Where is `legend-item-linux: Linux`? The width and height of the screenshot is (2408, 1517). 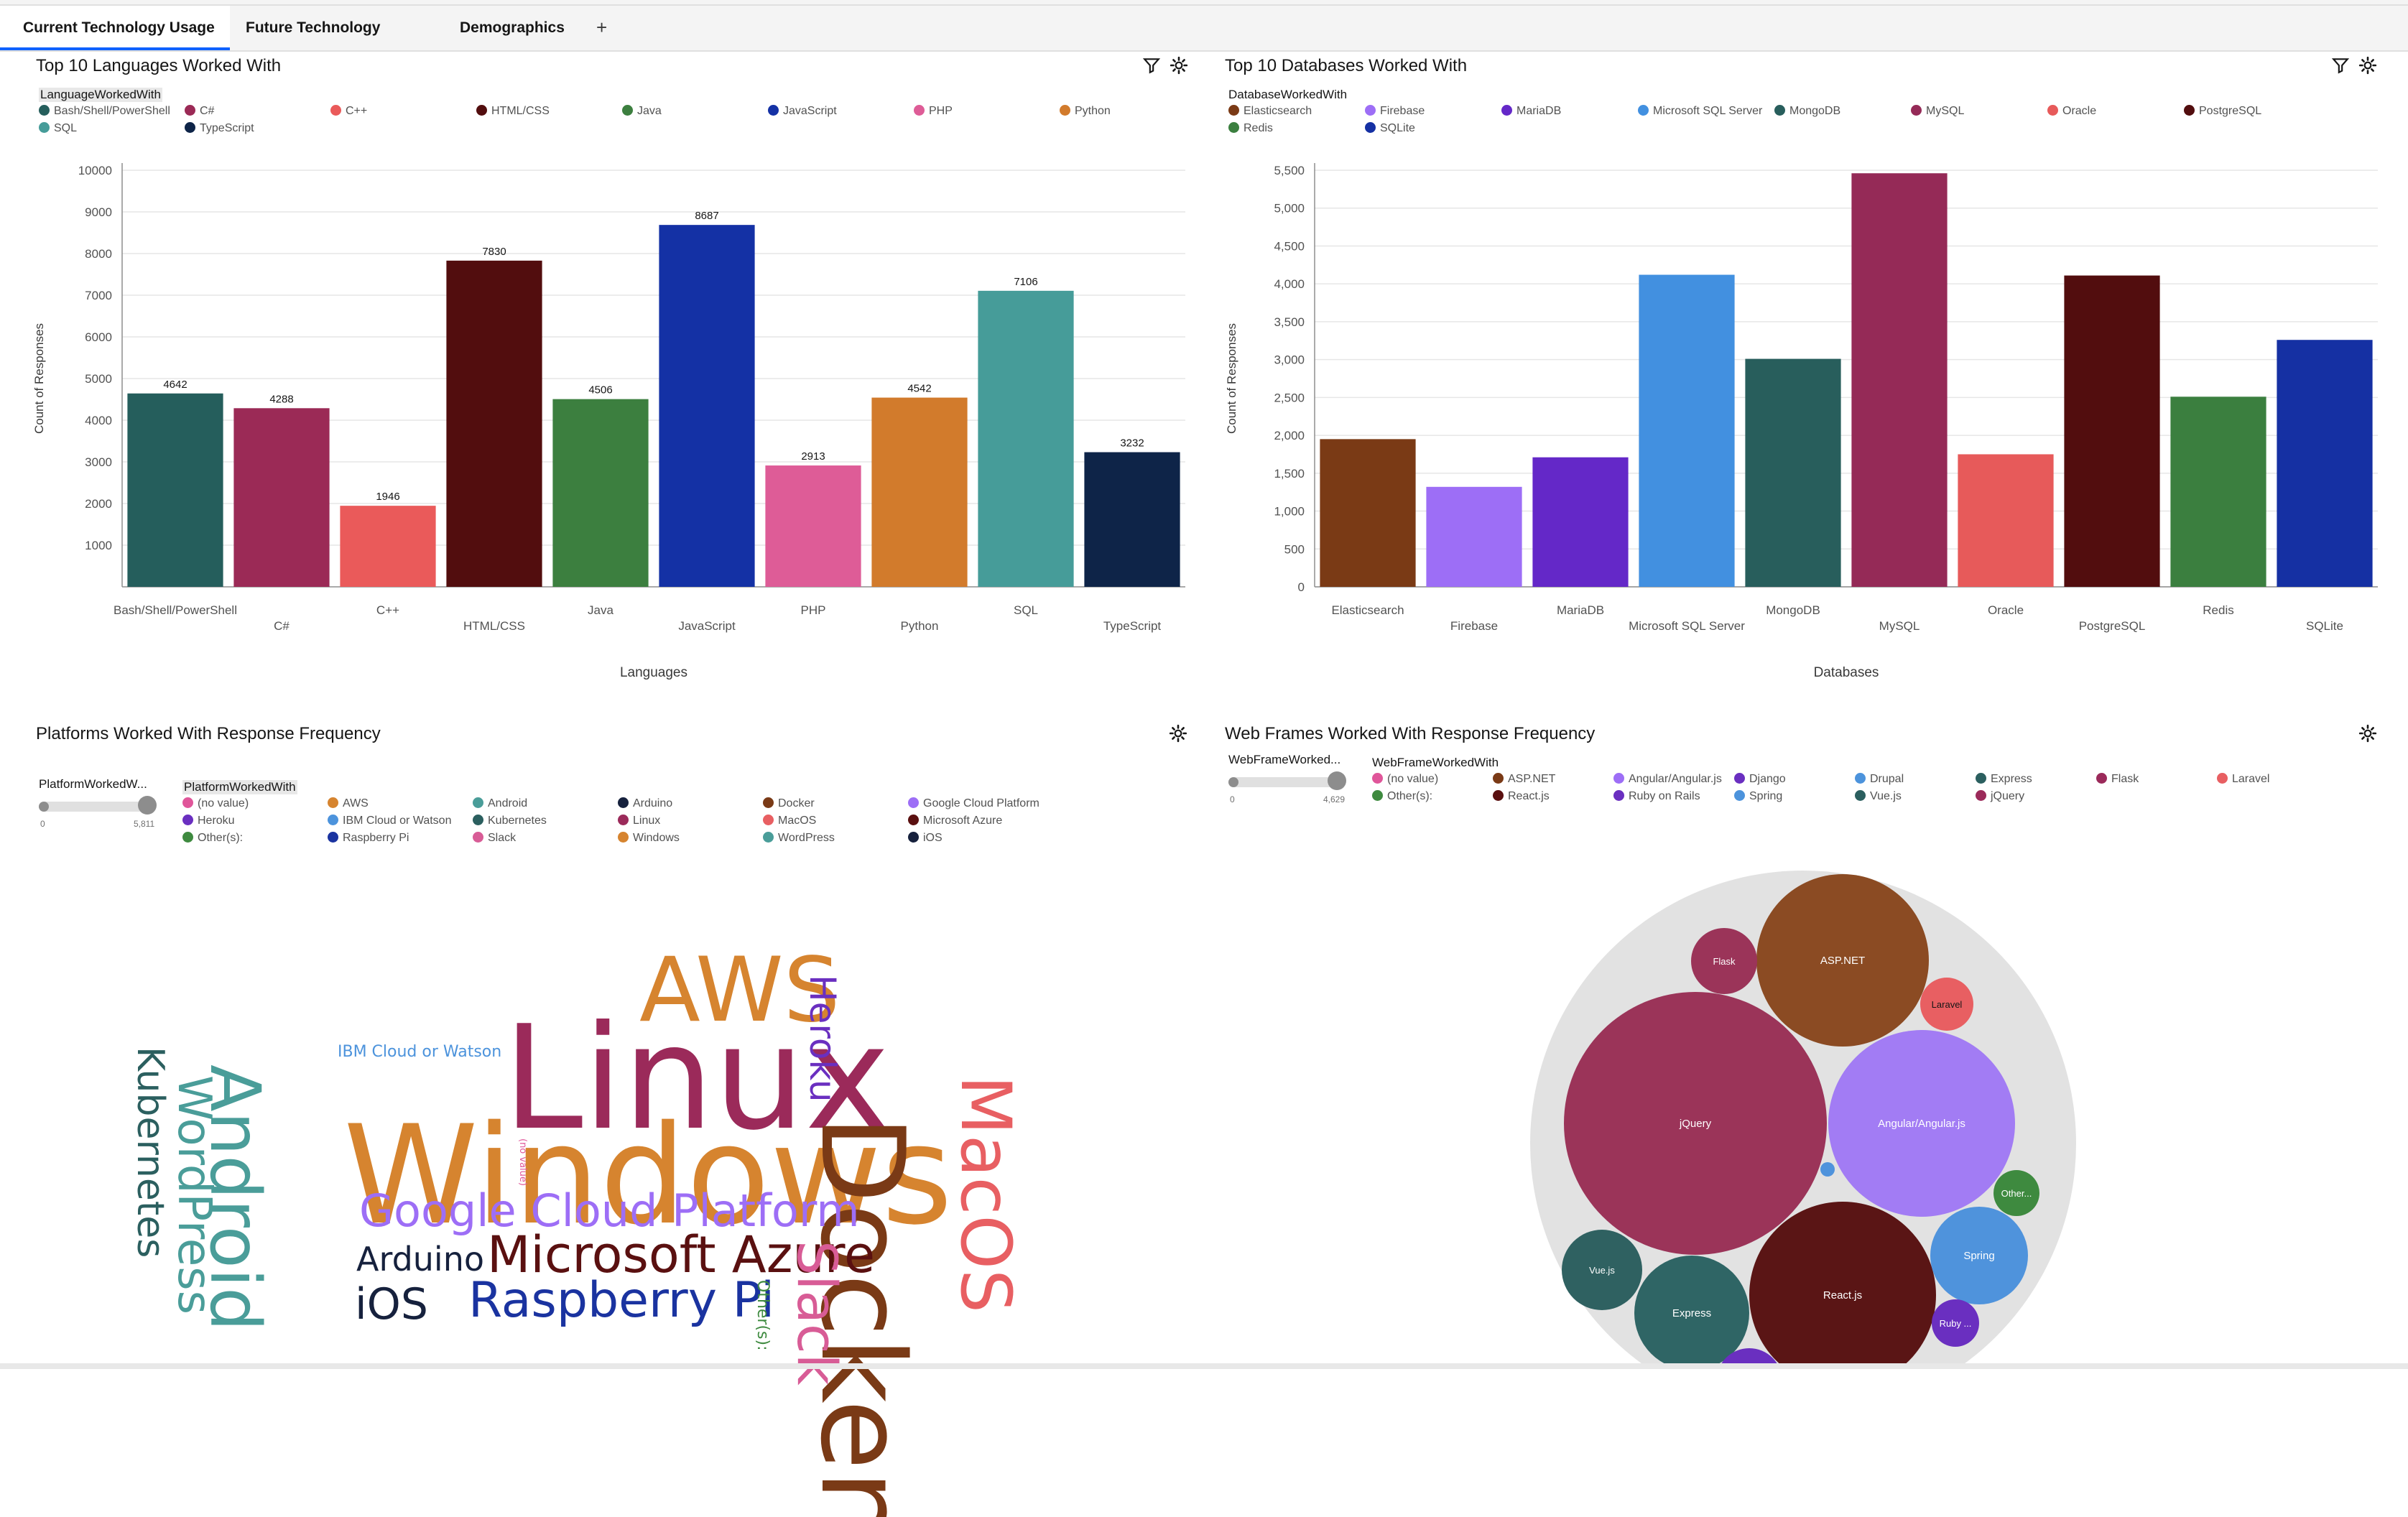 legend-item-linux: Linux is located at coordinates (639, 821).